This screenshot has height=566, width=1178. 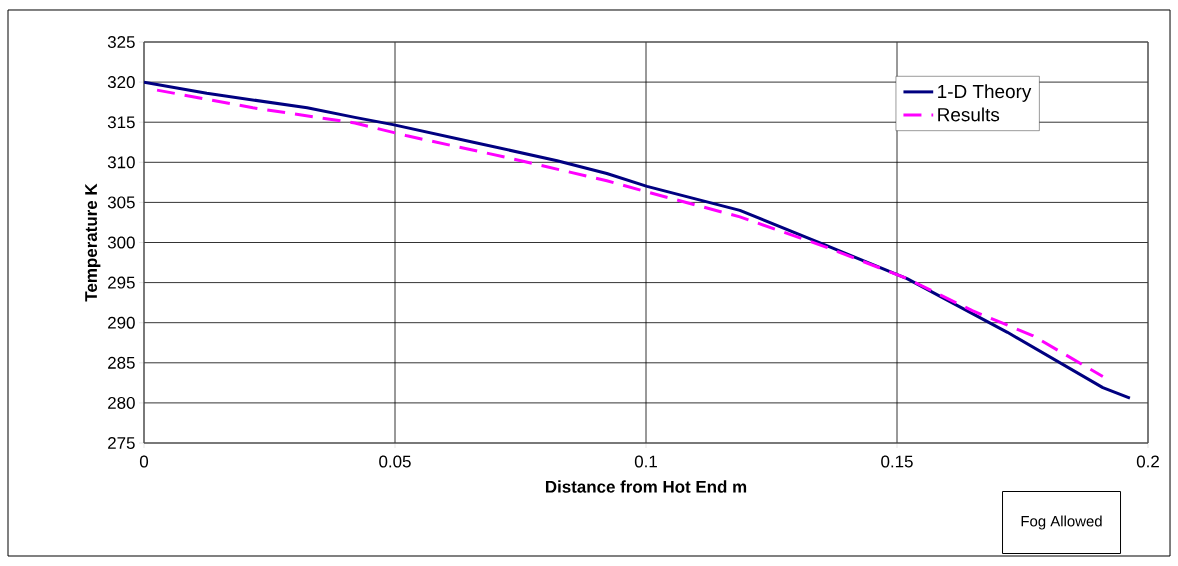 What do you see at coordinates (121, 42) in the screenshot?
I see `y-tick-label: 325` at bounding box center [121, 42].